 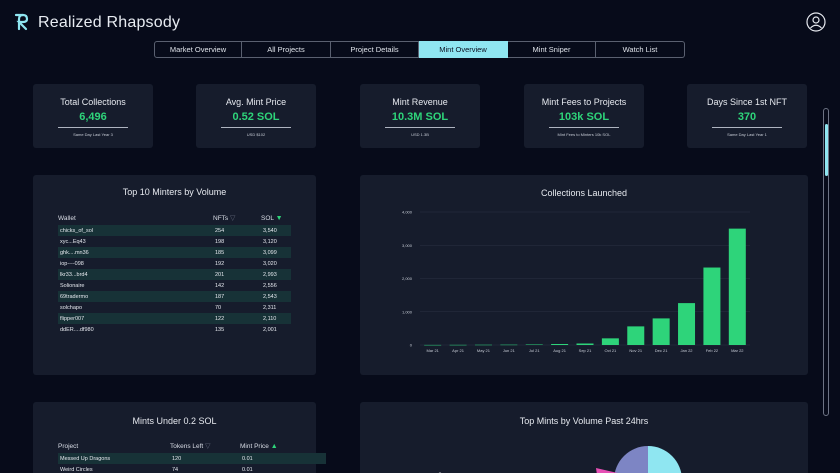 I want to click on table-row: Messed Up Dragons 120 0.01, so click(x=192, y=458).